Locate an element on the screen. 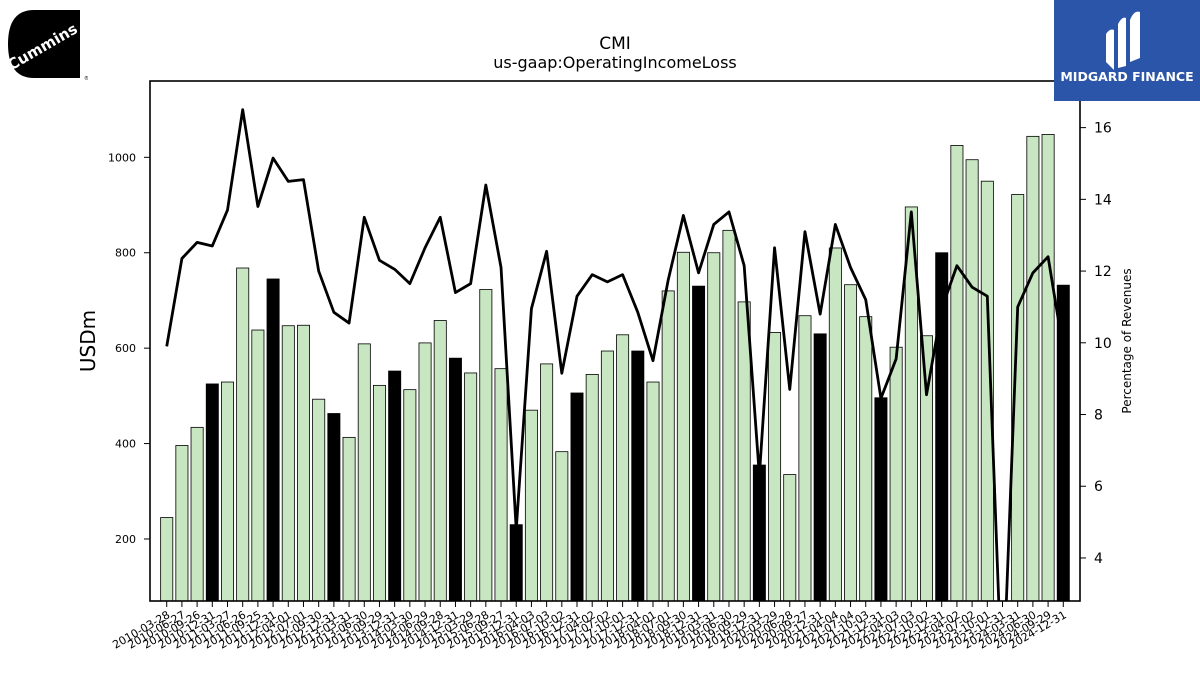 Image resolution: width=1200 pixels, height=675 pixels. y-tick-label: 1000 is located at coordinates (122, 157).